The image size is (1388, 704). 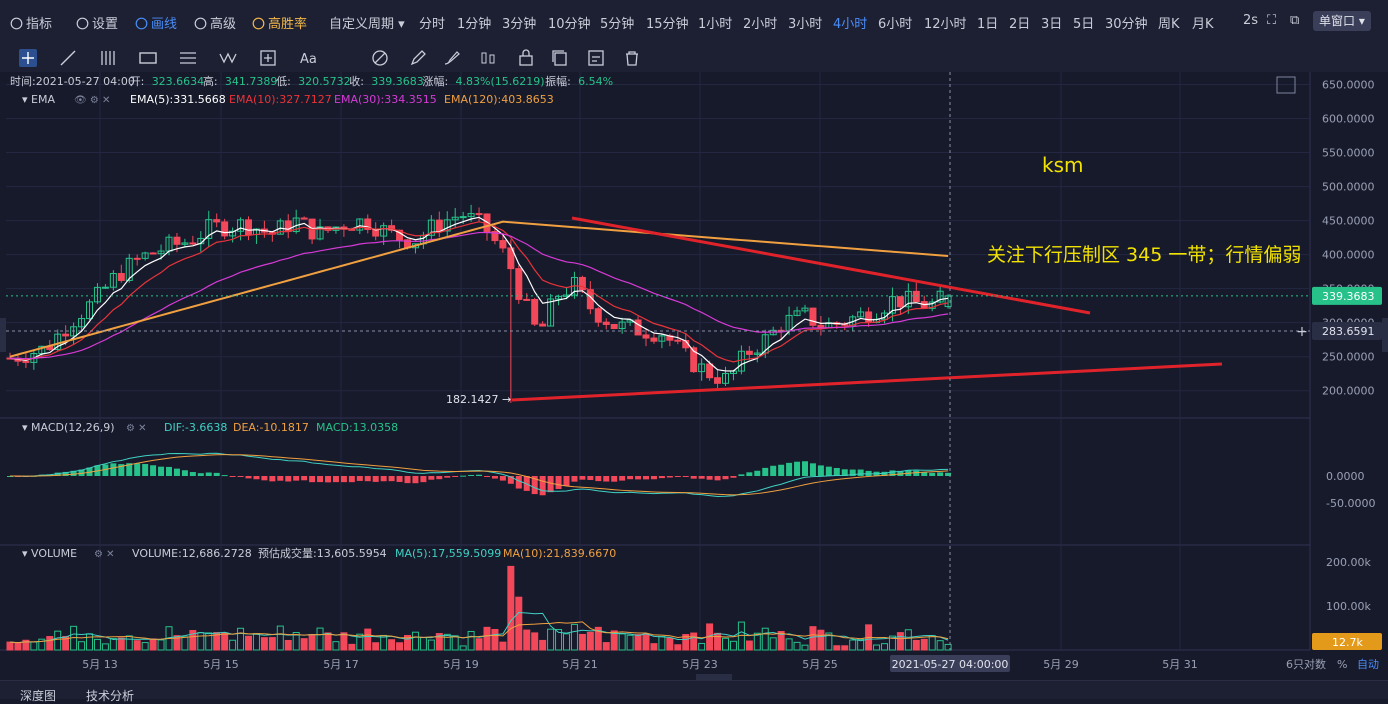 I want to click on popout-icon: ⧉, so click(x=1295, y=20).